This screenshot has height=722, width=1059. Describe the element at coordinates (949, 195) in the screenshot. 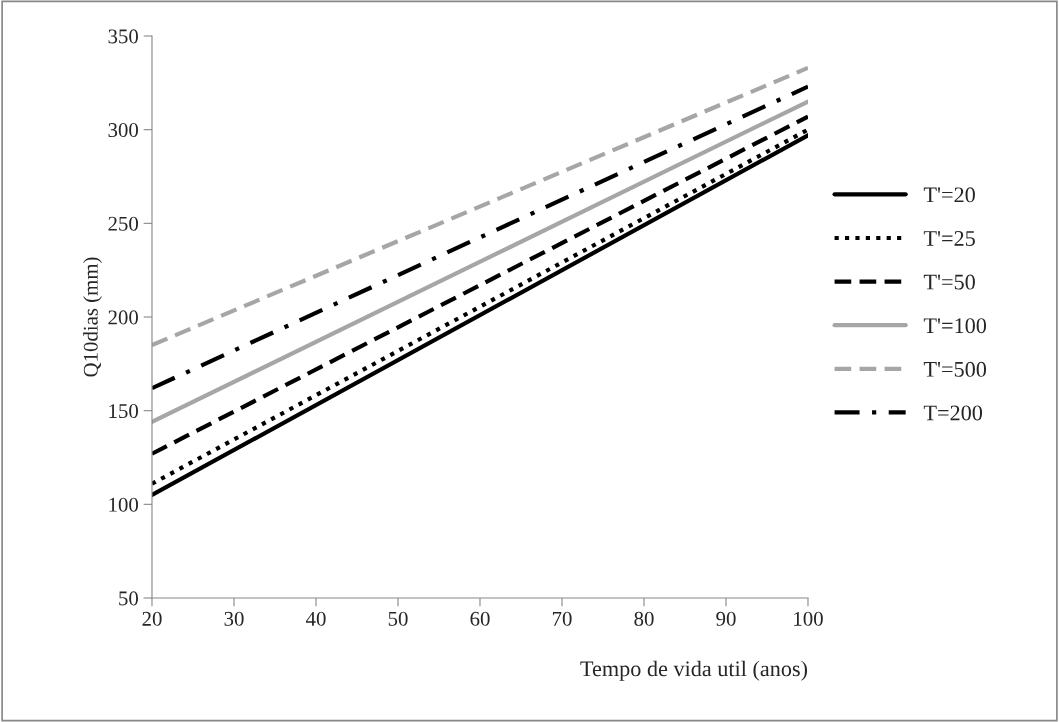

I see `legend-label: T'=20` at that location.